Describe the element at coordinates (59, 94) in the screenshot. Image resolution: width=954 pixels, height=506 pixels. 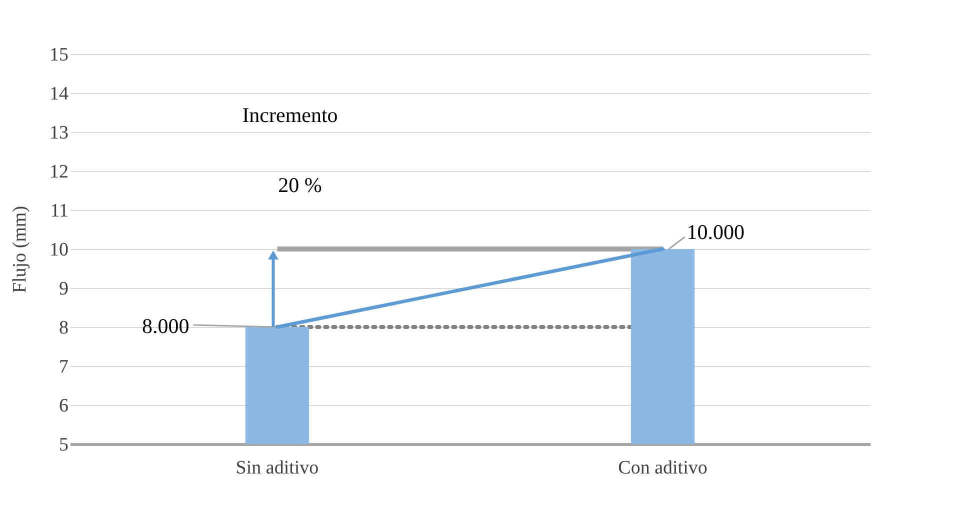
I see `y-tick-label: 14` at that location.